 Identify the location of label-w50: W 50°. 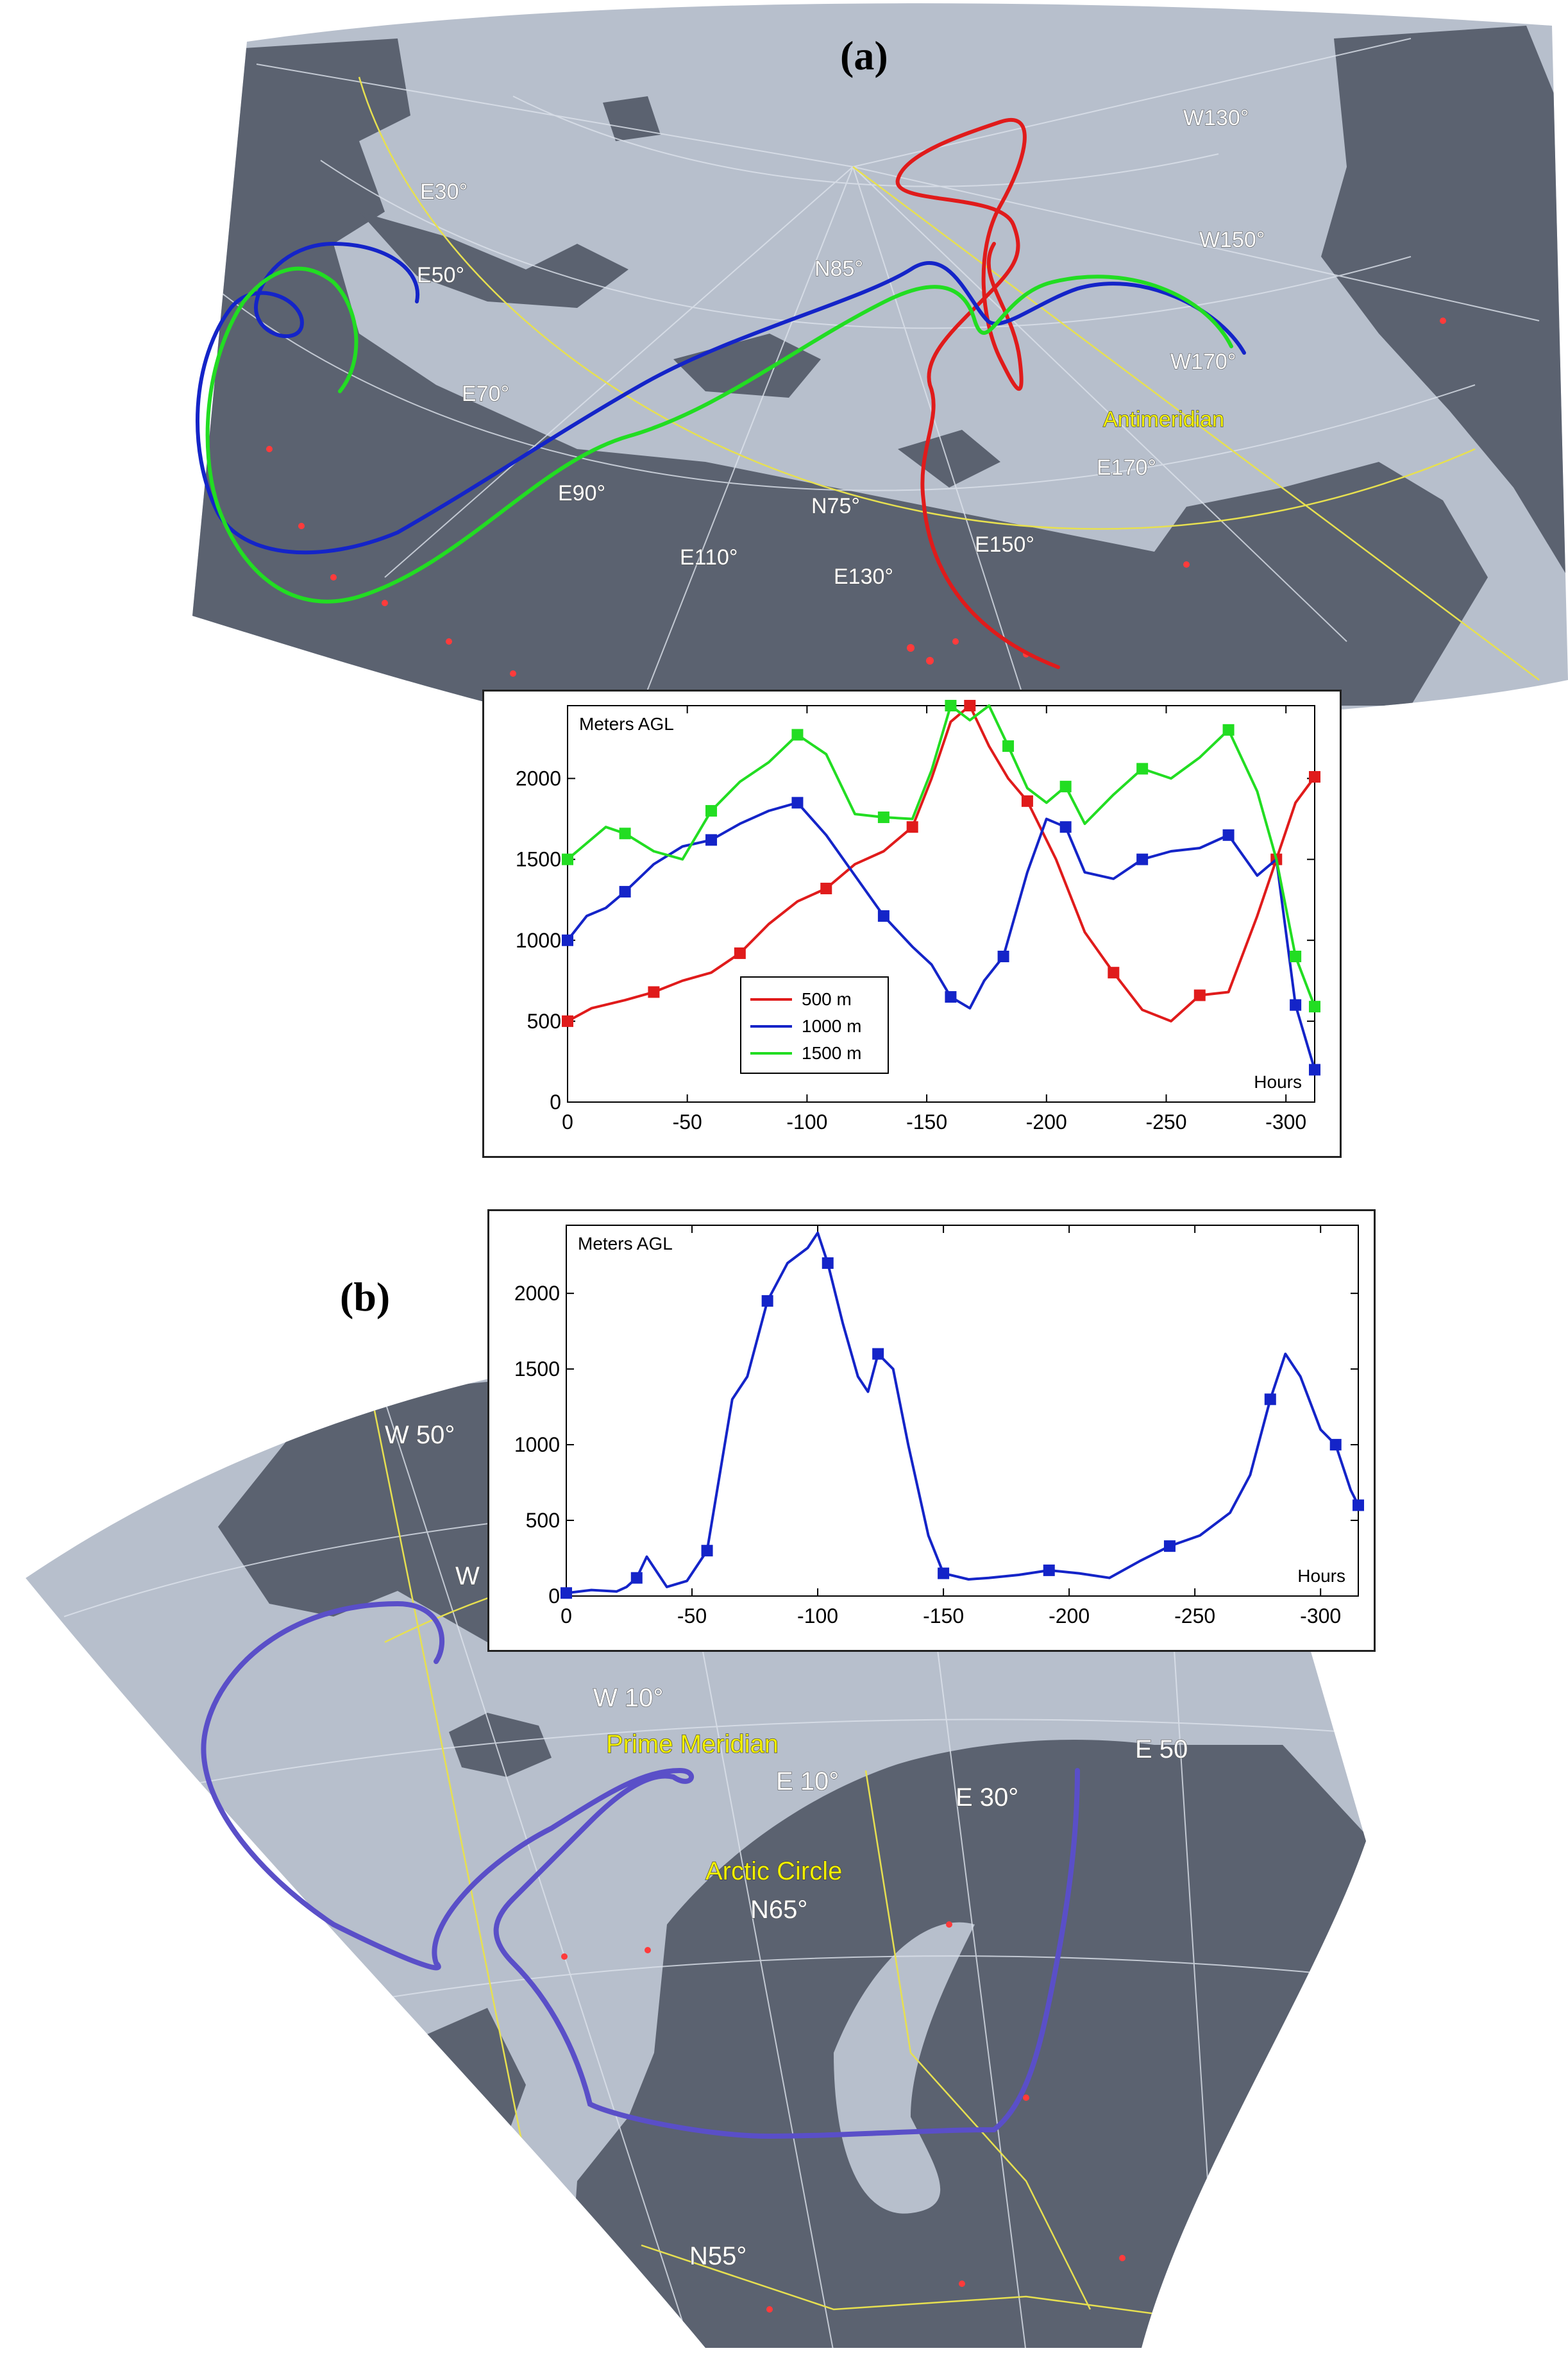
(420, 1435).